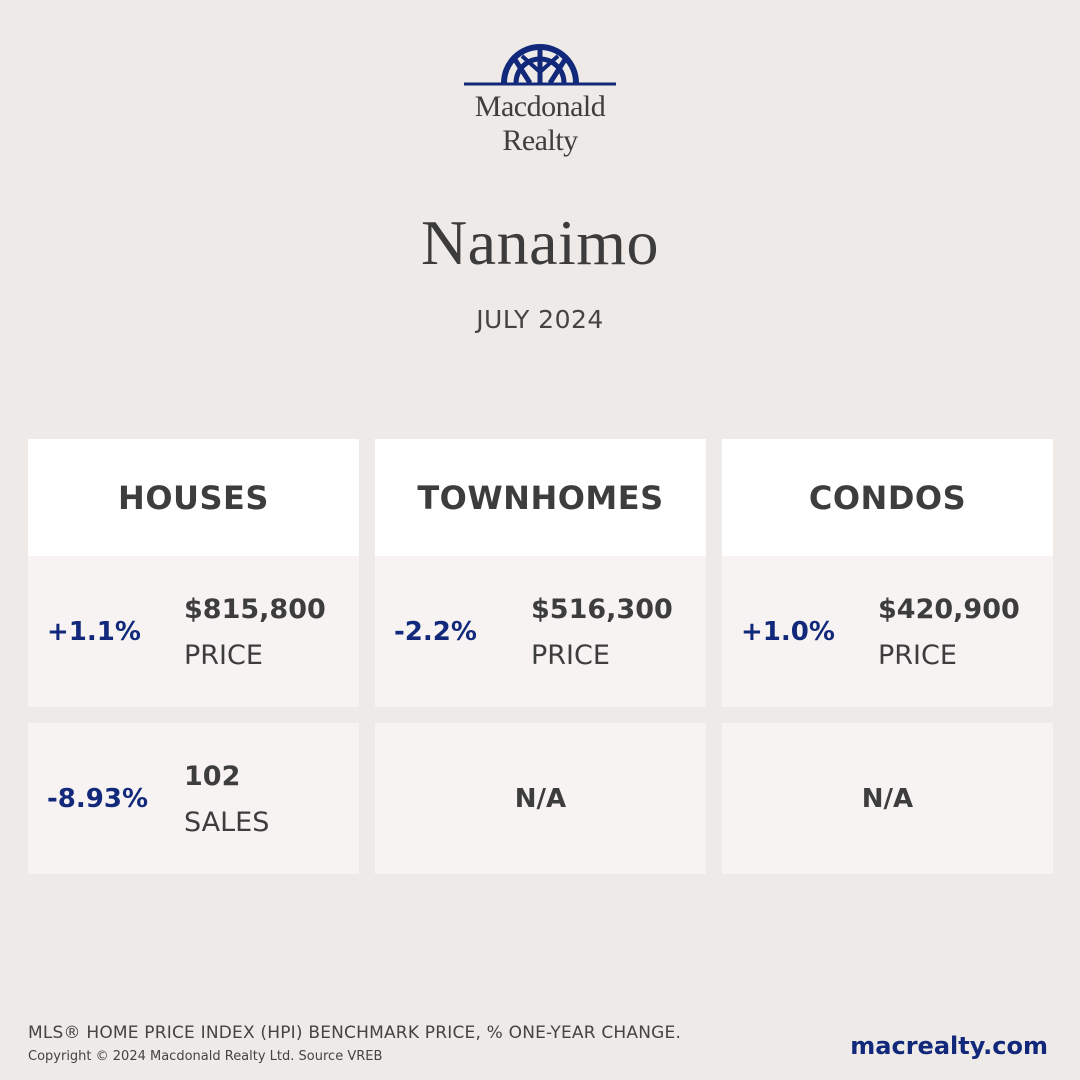  What do you see at coordinates (887, 497) in the screenshot?
I see `column-title: CONDOS` at bounding box center [887, 497].